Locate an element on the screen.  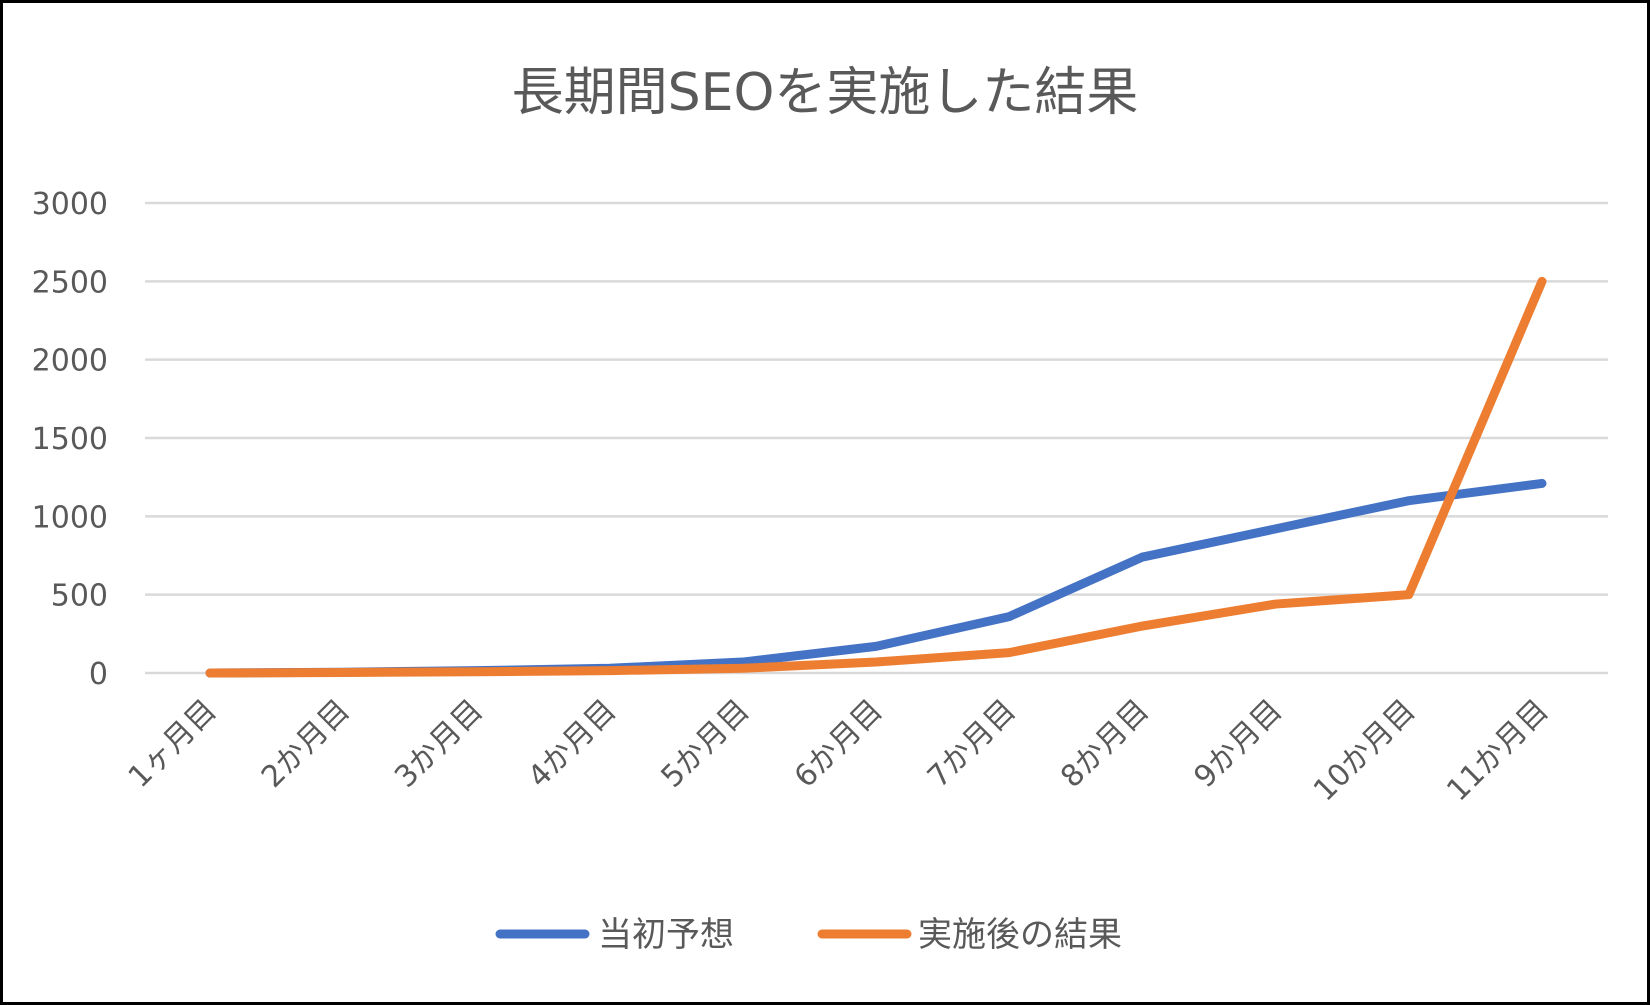
x-tick-label: 6か月目 is located at coordinates (839, 744).